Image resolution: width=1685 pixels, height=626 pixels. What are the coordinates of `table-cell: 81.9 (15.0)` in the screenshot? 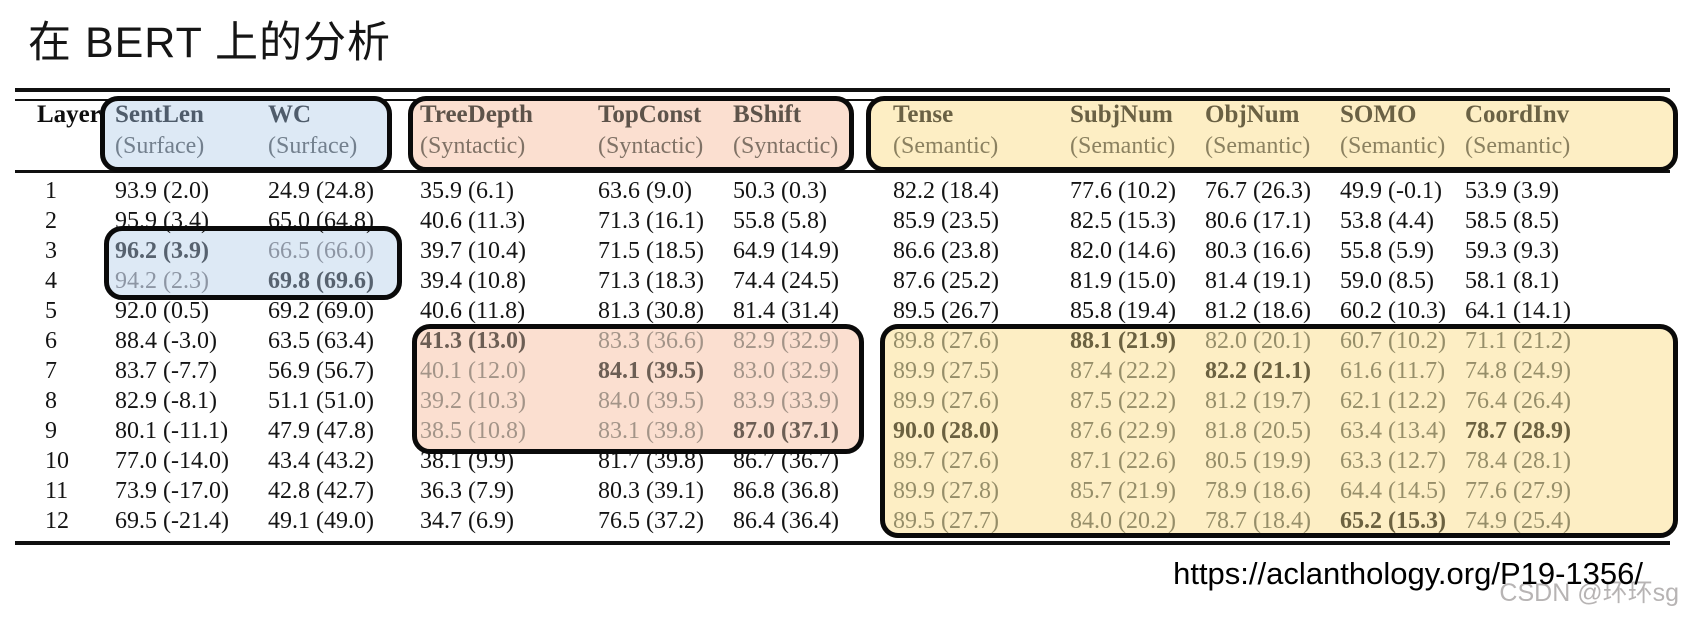 It's located at (1123, 281).